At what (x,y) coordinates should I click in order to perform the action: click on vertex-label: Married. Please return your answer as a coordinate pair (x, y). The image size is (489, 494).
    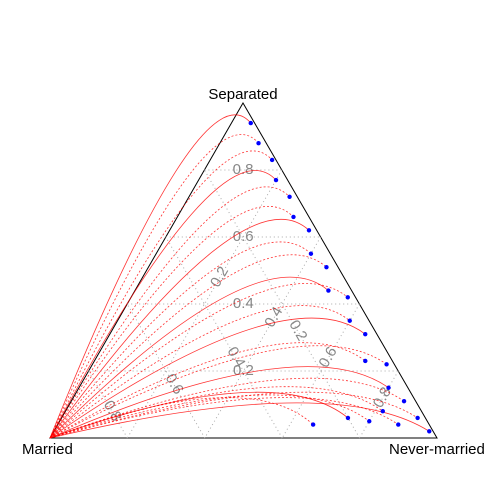
    Looking at the image, I should click on (47, 449).